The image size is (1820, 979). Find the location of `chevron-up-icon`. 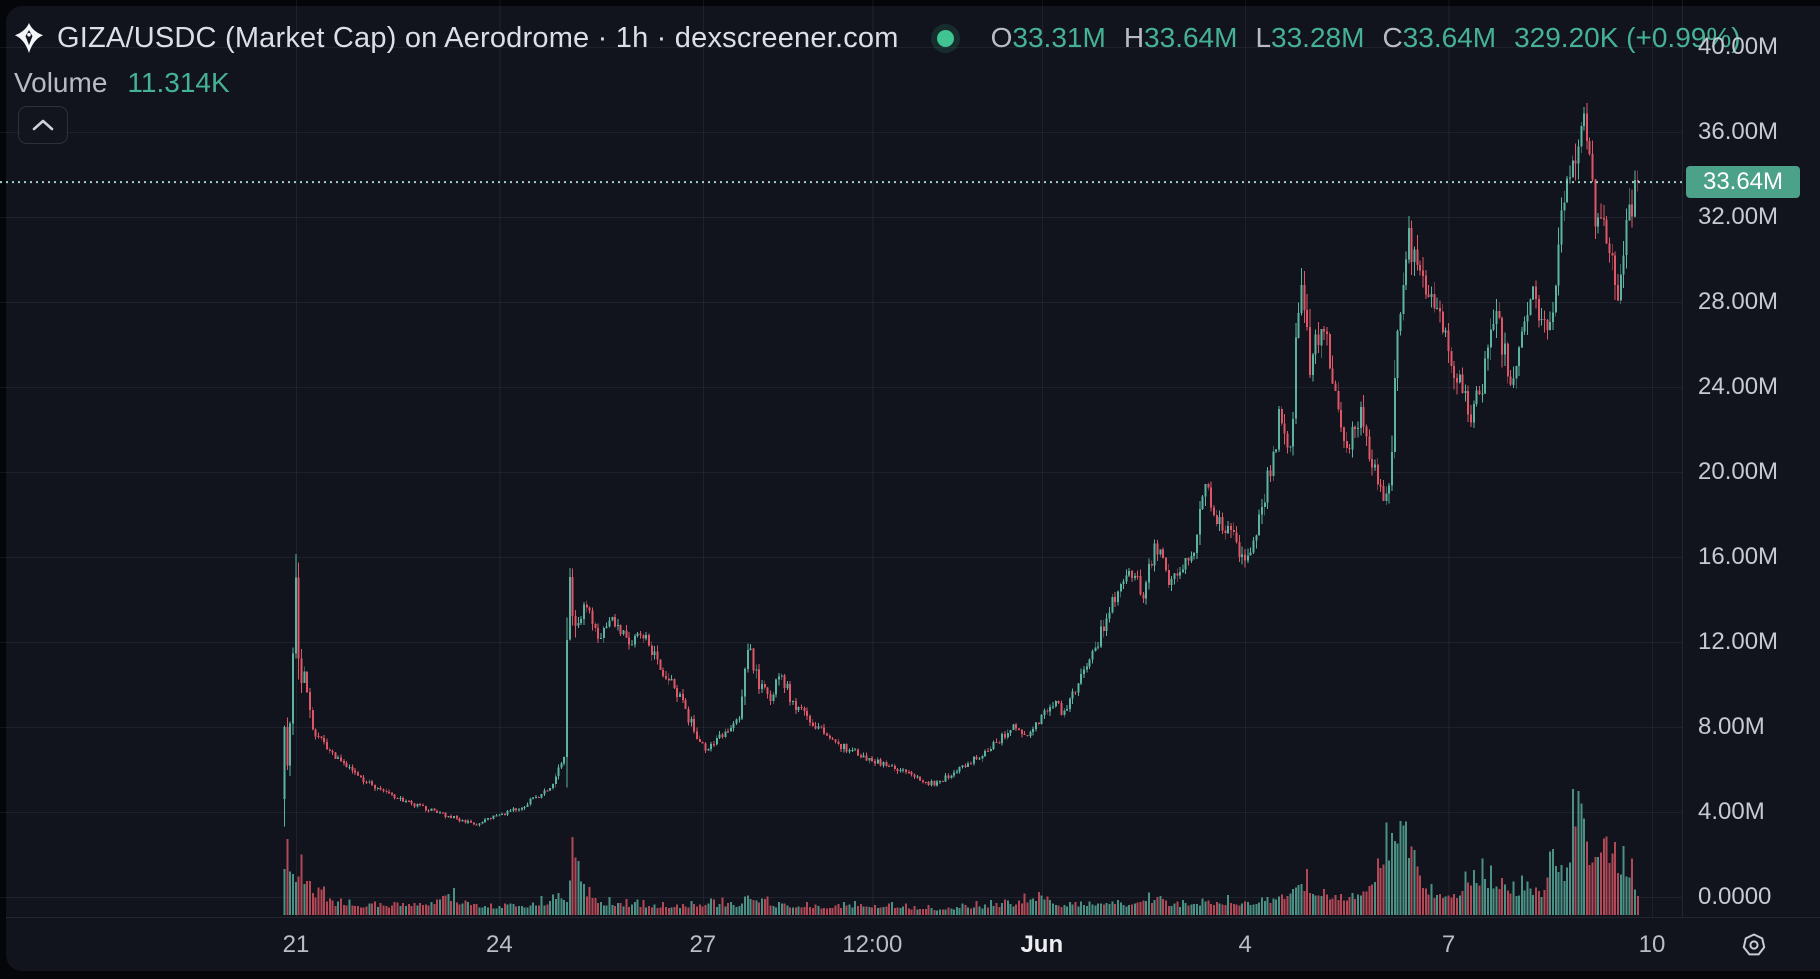

chevron-up-icon is located at coordinates (43, 125).